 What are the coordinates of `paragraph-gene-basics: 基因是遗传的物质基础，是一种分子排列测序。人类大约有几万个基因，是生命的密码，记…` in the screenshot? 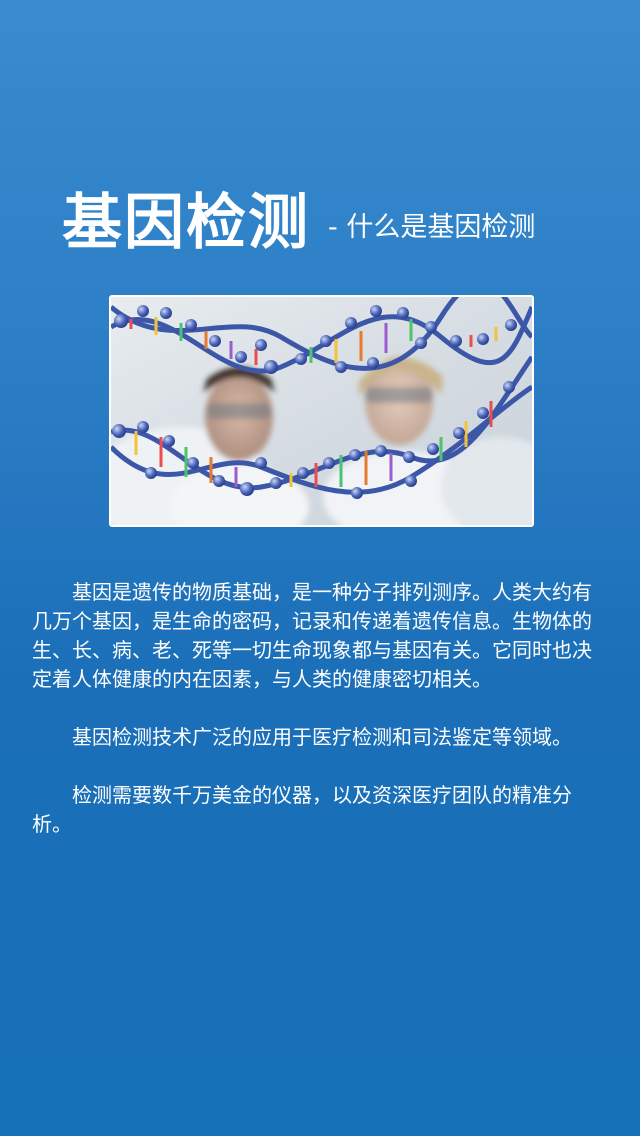 It's located at (312, 635).